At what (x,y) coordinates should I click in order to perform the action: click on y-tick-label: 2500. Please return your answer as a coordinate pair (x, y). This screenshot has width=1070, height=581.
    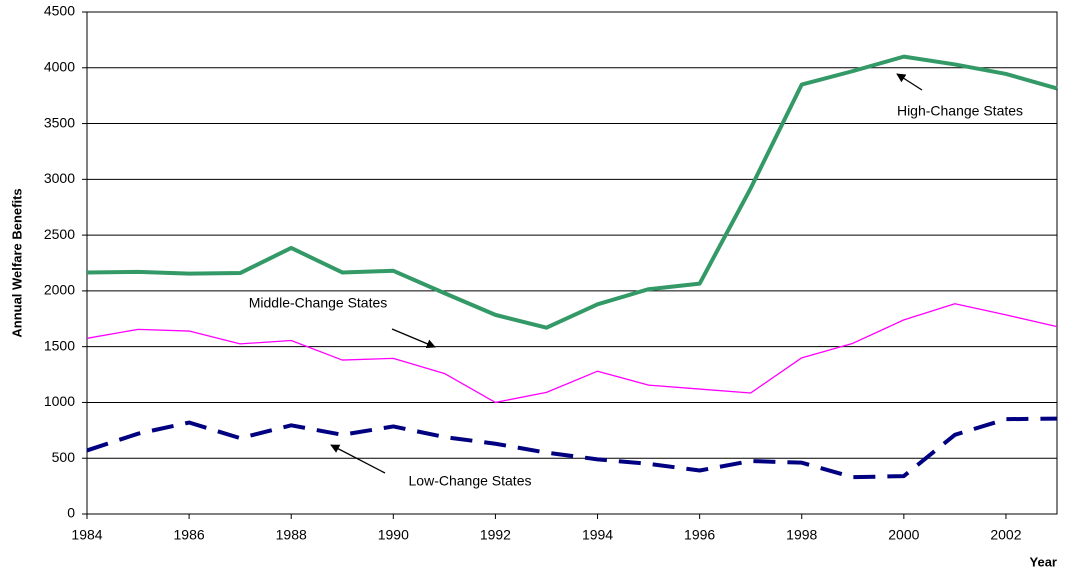
    Looking at the image, I should click on (59, 234).